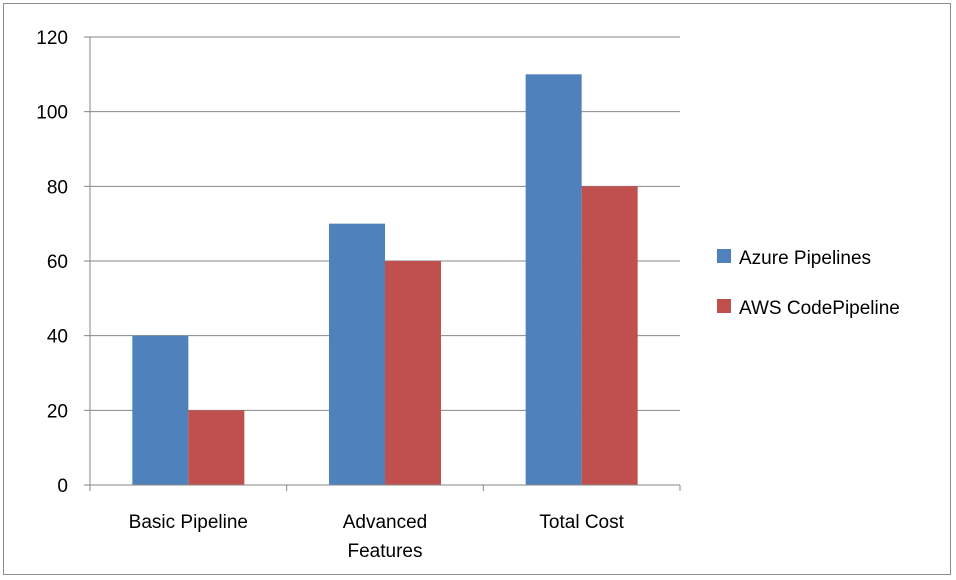 Image resolution: width=956 pixels, height=580 pixels. What do you see at coordinates (581, 522) in the screenshot?
I see `x-tick-label: Total Cost` at bounding box center [581, 522].